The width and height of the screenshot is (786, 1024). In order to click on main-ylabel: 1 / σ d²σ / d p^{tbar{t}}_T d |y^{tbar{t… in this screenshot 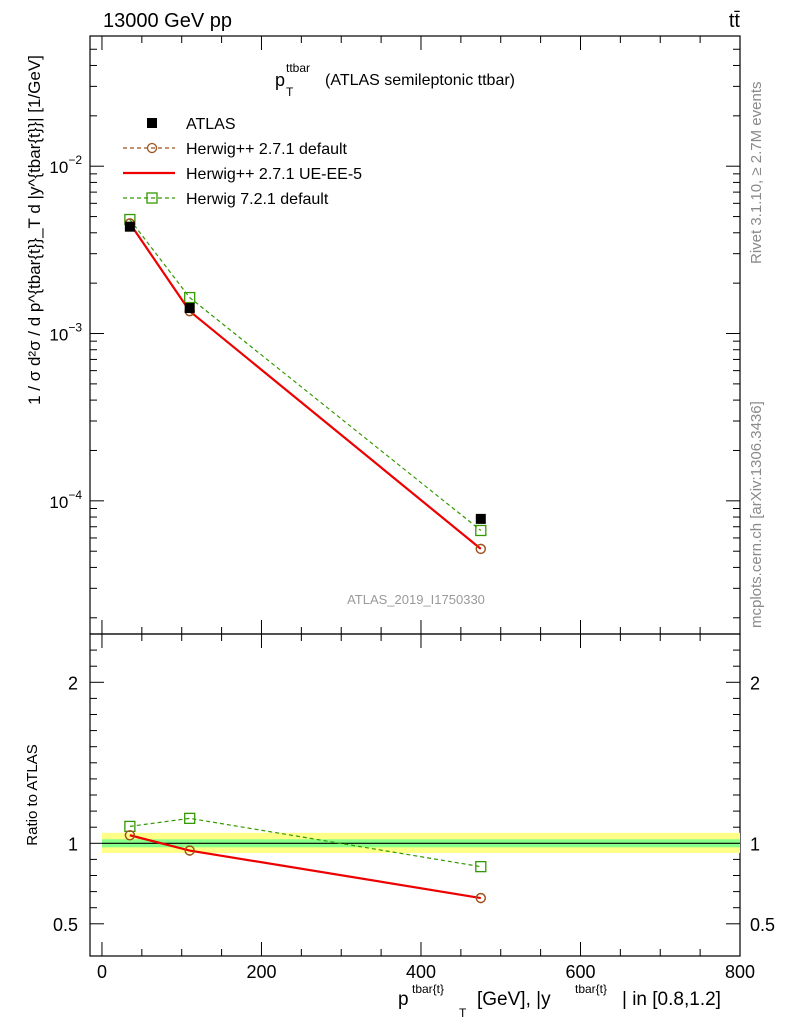, I will do `click(34, 230)`.